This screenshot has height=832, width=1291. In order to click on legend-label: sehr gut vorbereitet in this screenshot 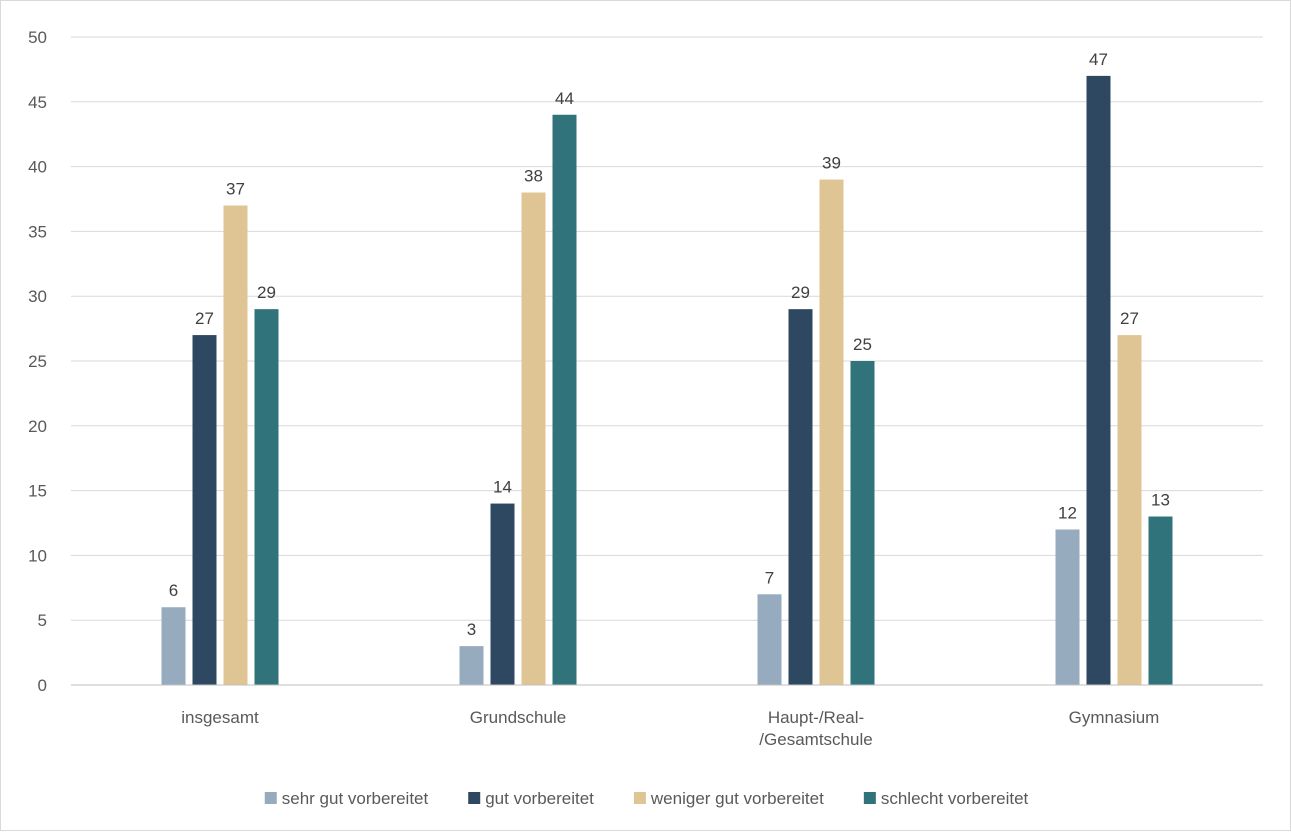, I will do `click(355, 798)`.